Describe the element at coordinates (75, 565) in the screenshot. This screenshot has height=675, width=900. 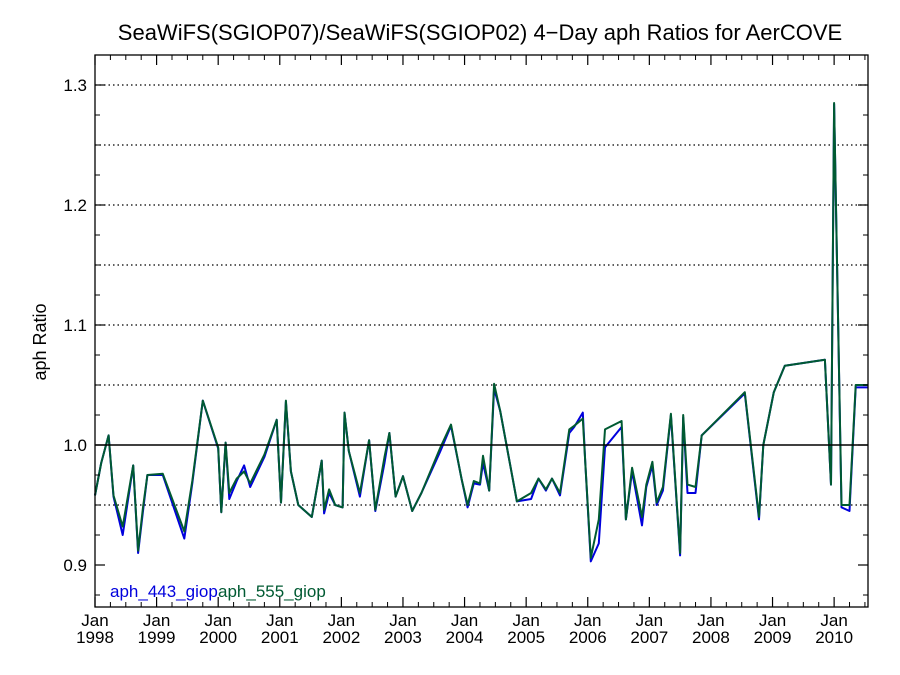
I see `y-tick-label: 0.9` at that location.